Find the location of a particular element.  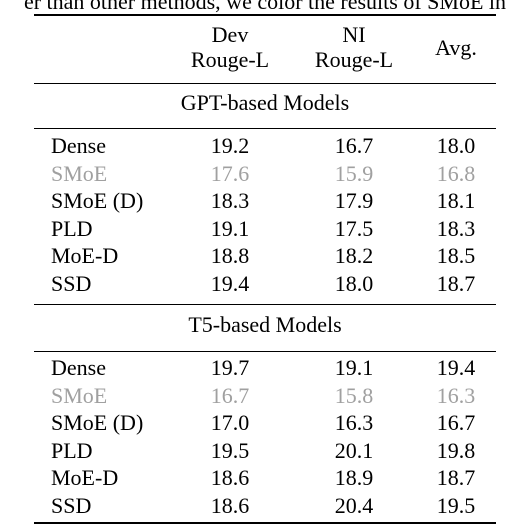

avg-cell: 18.5 is located at coordinates (456, 256).